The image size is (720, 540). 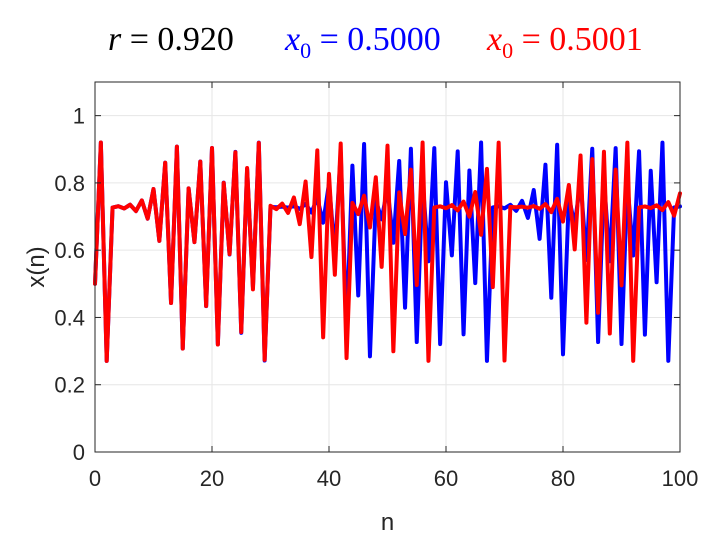 What do you see at coordinates (564, 42) in the screenshot?
I see `title-part-3: x0 = 0.5001` at bounding box center [564, 42].